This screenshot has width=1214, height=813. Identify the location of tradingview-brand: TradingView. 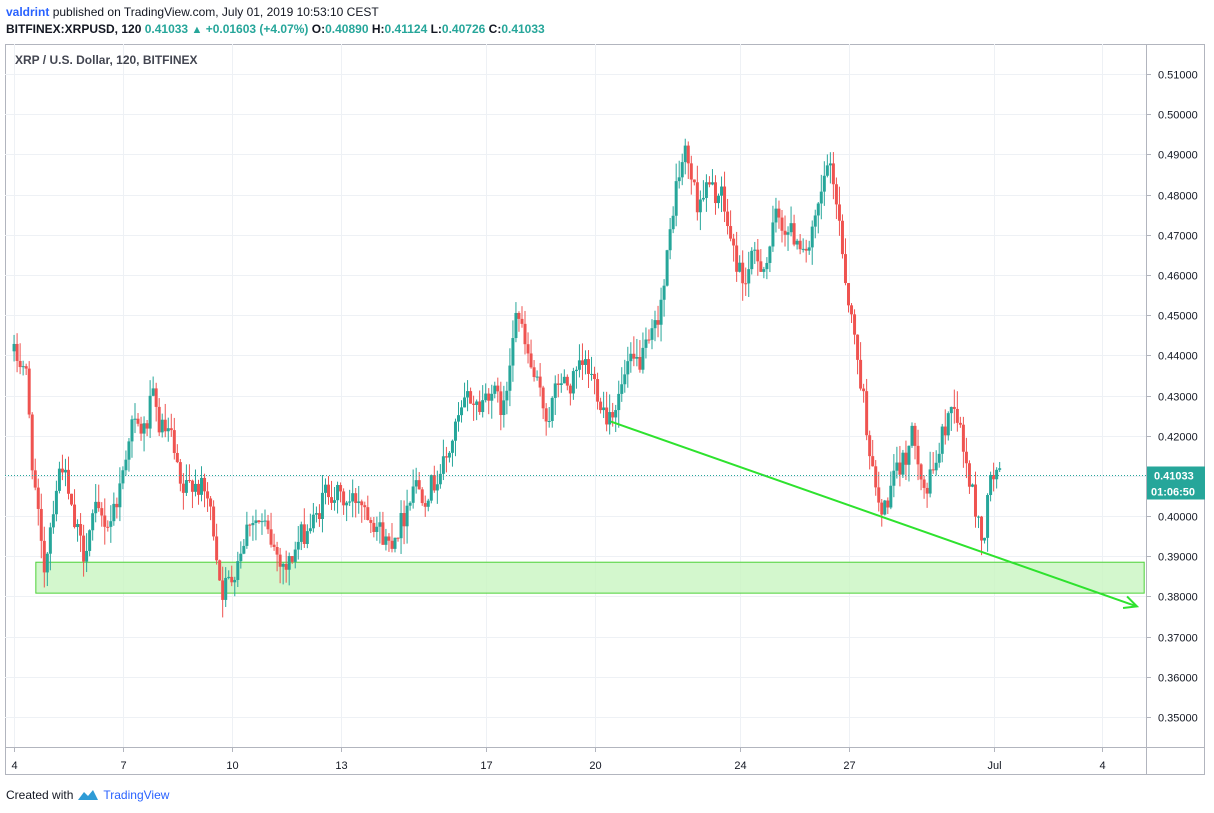
(136, 795).